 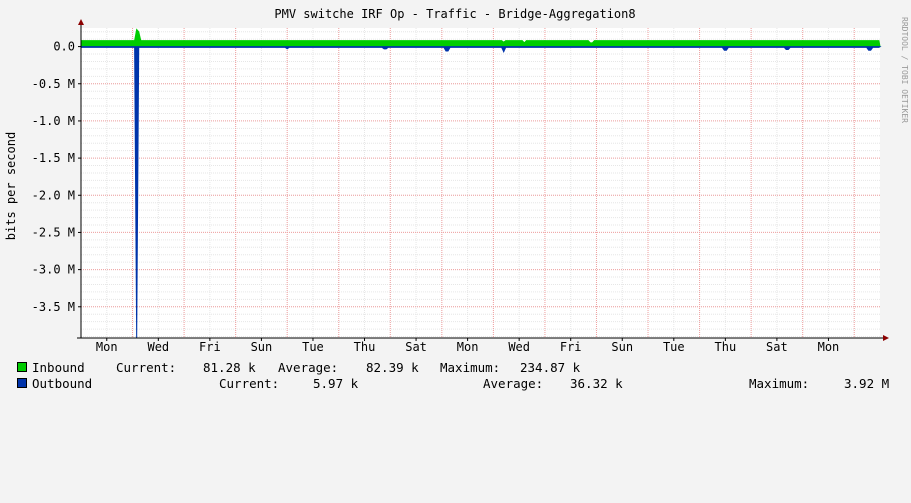 What do you see at coordinates (53, 121) in the screenshot?
I see `y-tick-label: -1.0 M` at bounding box center [53, 121].